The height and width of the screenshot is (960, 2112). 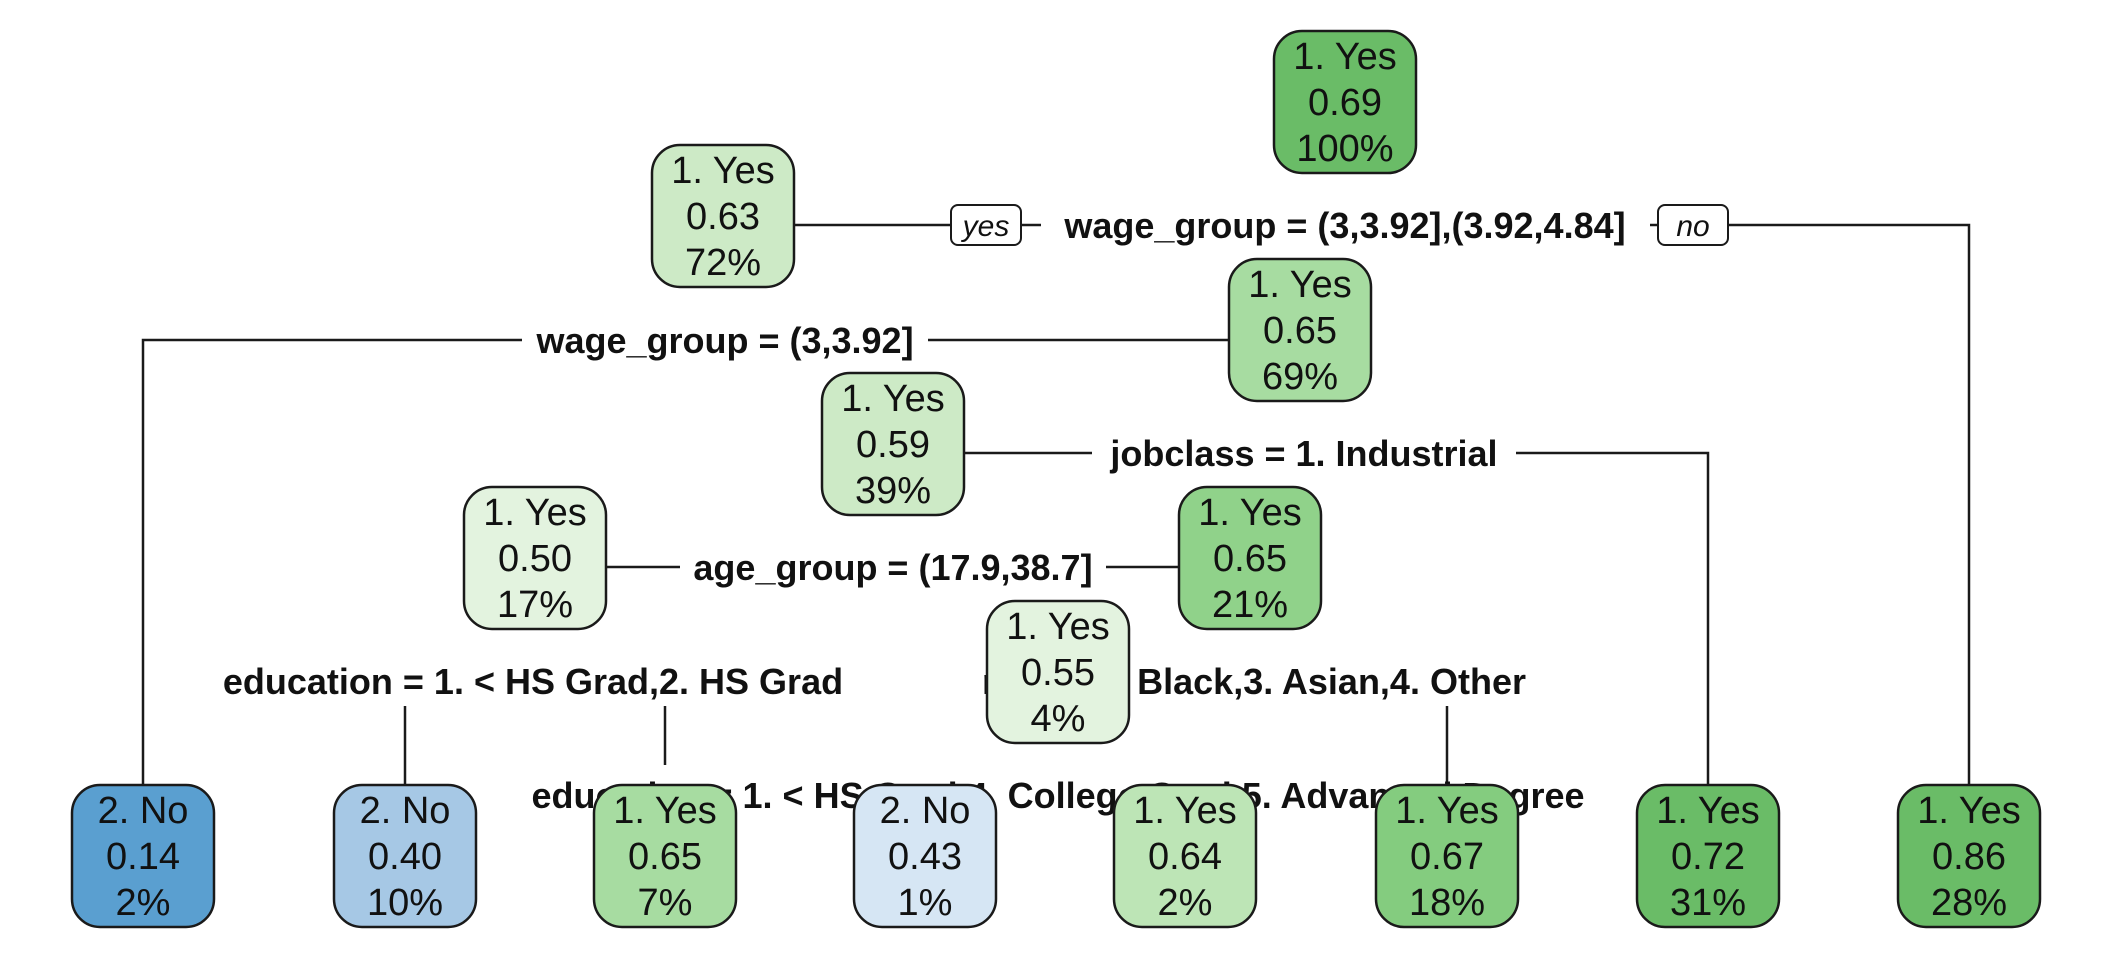 I want to click on split-label-root: wage_group = (3,3.92],(3.92,4.84], so click(x=1344, y=225).